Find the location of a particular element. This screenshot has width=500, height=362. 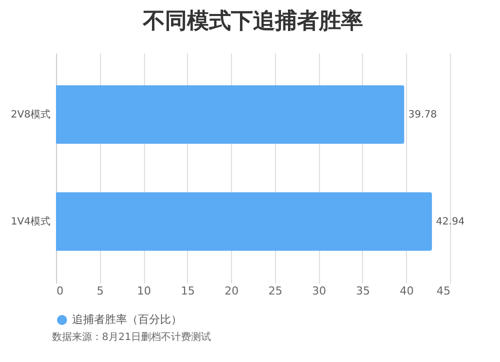

x-tick-label: 25 is located at coordinates (275, 291).